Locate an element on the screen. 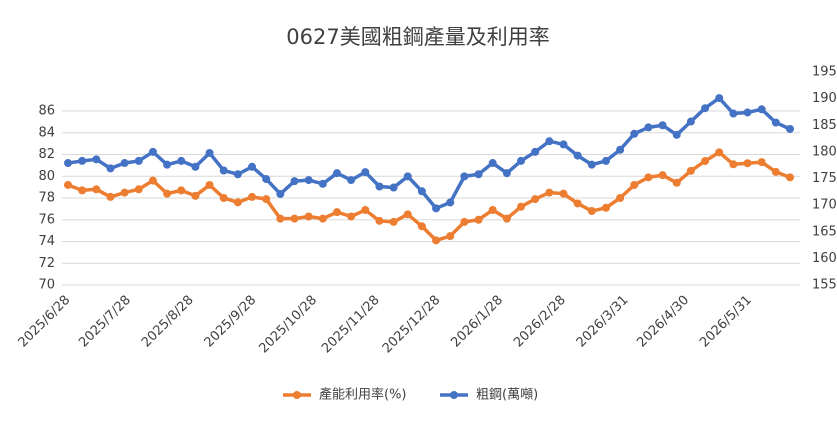  y2-tick-label: 165 is located at coordinates (824, 231).